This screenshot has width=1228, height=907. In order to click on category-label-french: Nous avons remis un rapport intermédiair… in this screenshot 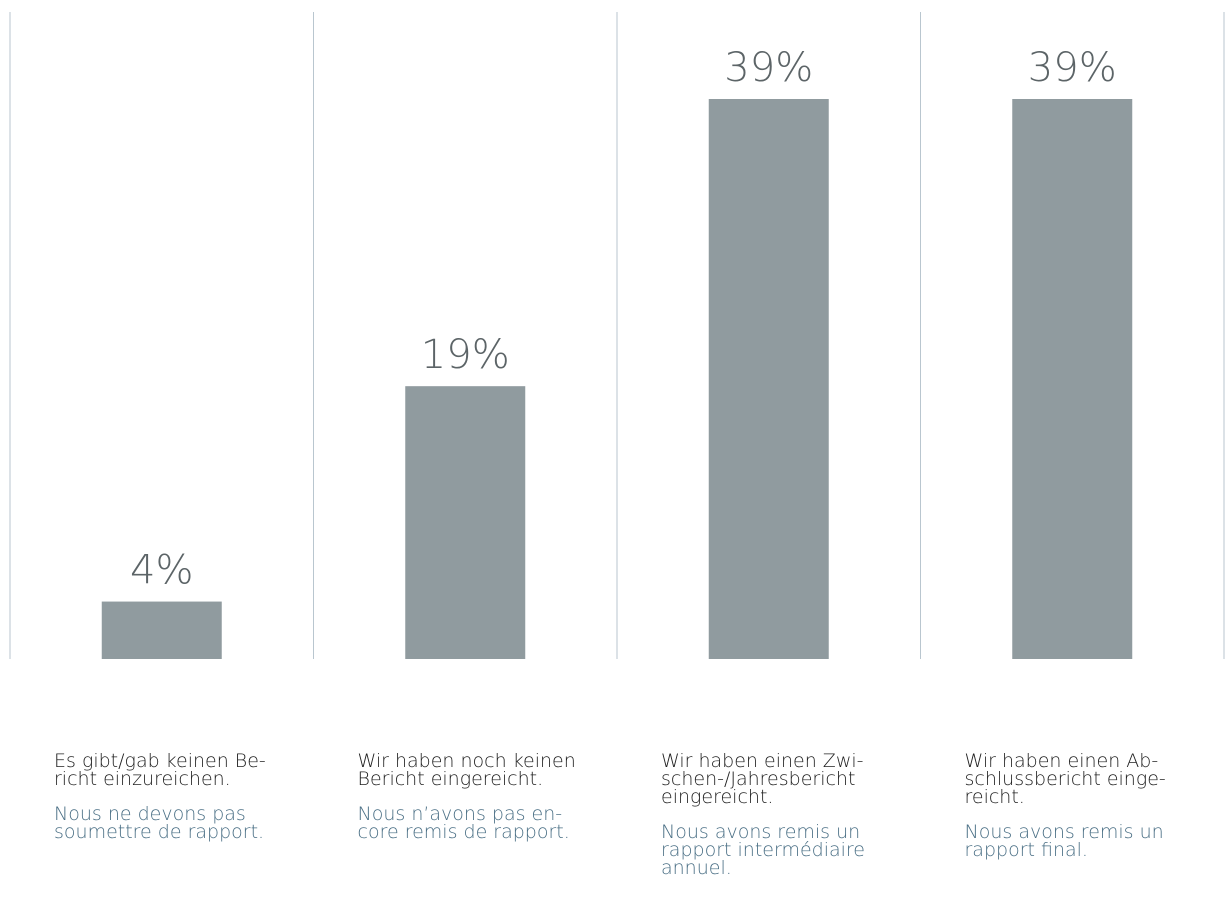, I will do `click(763, 850)`.